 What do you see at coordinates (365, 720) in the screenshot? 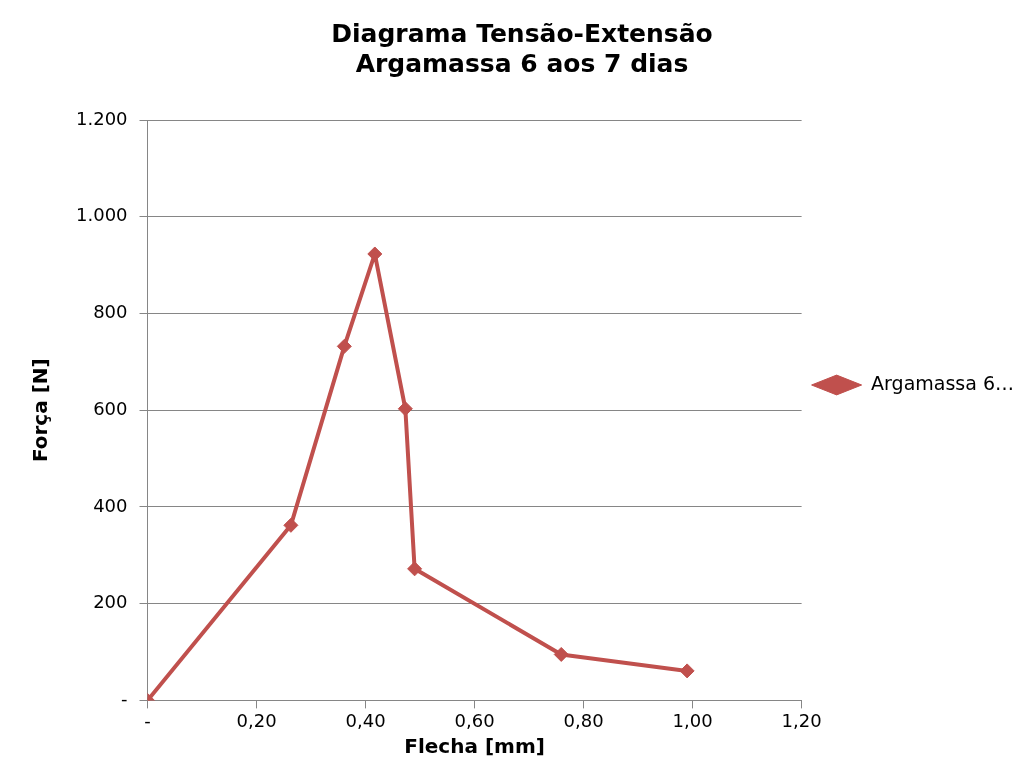
I see `x-tick-label: 0,40` at bounding box center [365, 720].